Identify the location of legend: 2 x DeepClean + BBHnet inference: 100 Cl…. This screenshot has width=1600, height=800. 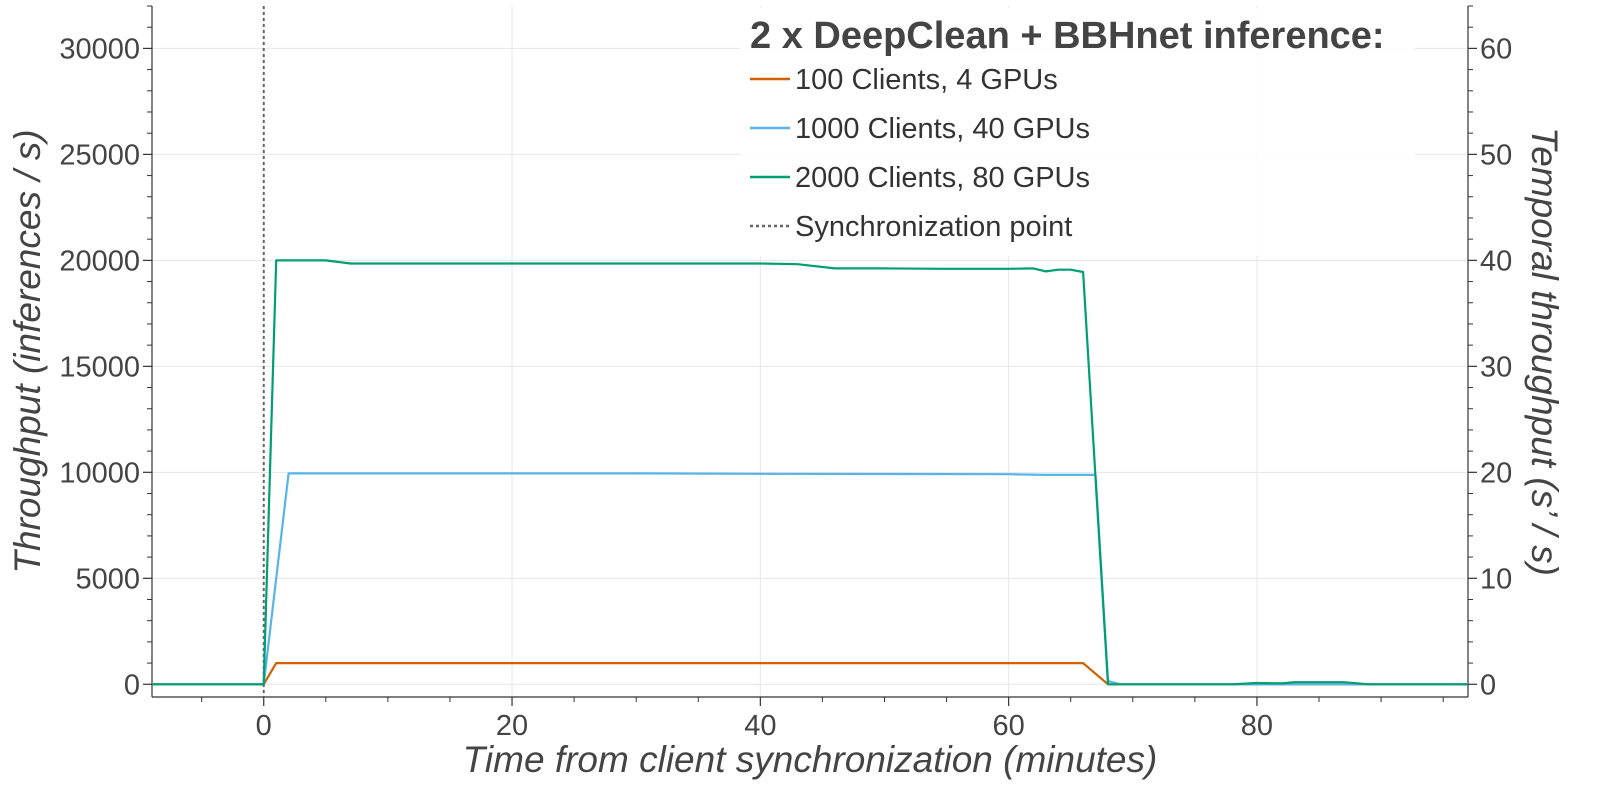
(1077, 132).